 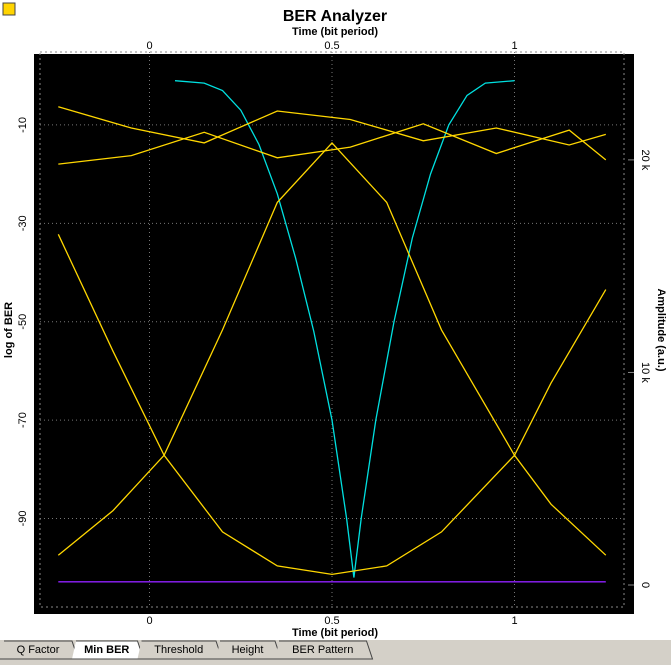 What do you see at coordinates (335, 633) in the screenshot?
I see `x-label: Time (bit period)` at bounding box center [335, 633].